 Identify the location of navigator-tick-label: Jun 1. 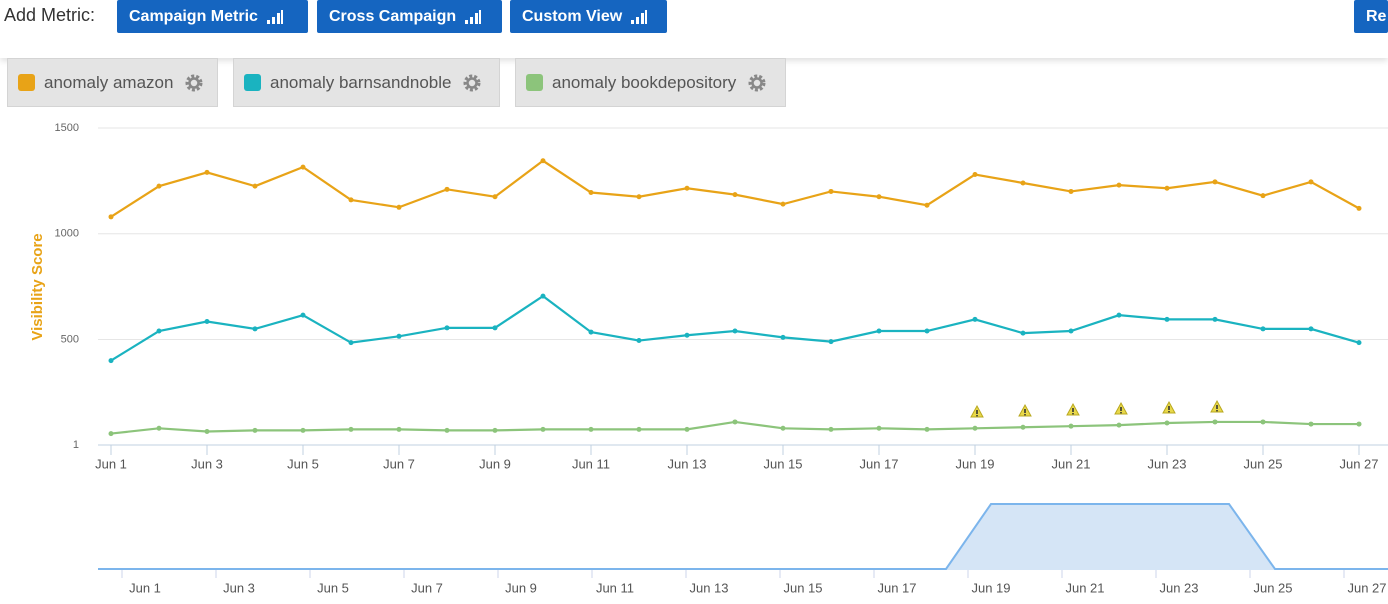
(145, 587).